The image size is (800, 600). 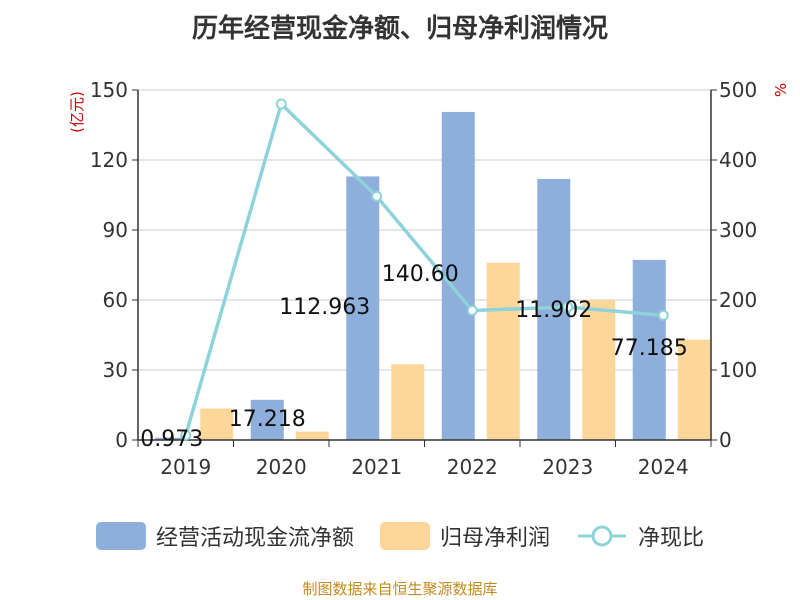 What do you see at coordinates (399, 29) in the screenshot?
I see `chart-title: 历年经营现金净额、归母净利润情况` at bounding box center [399, 29].